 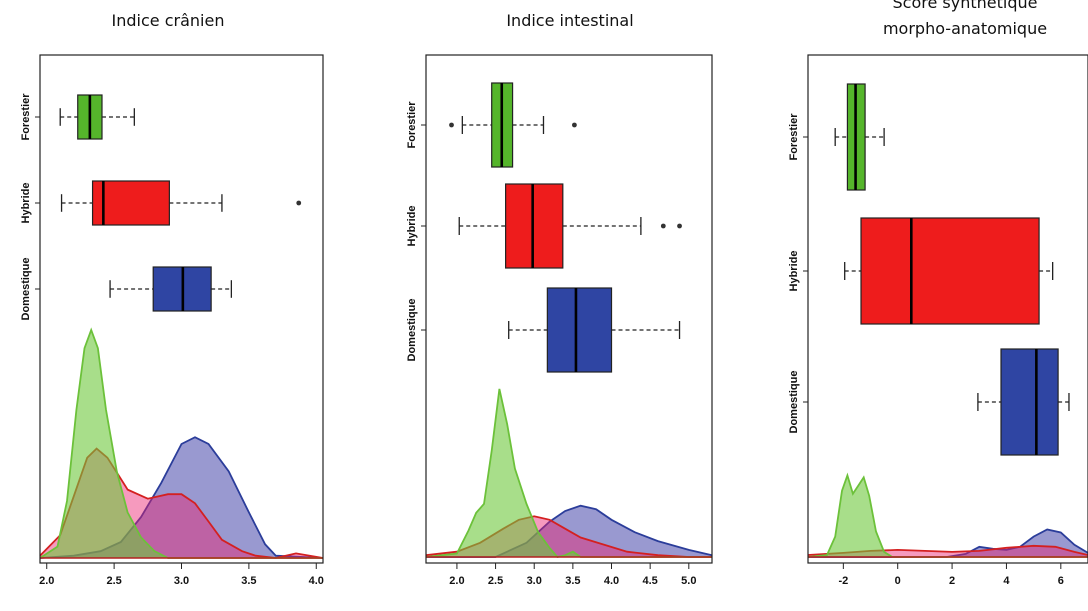 I want to click on x-tick-label: 0, so click(x=898, y=581).